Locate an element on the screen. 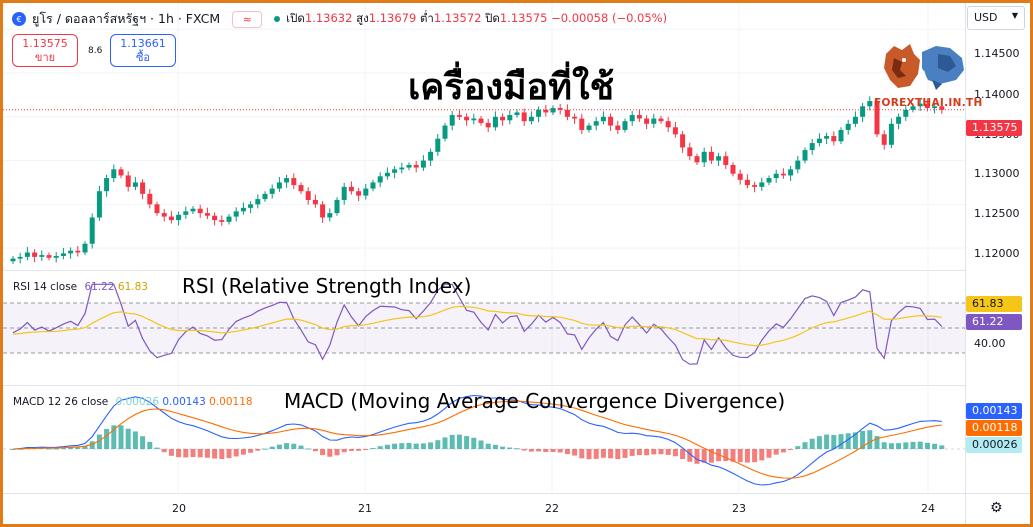  rsi-pane-separator is located at coordinates (516, 270).